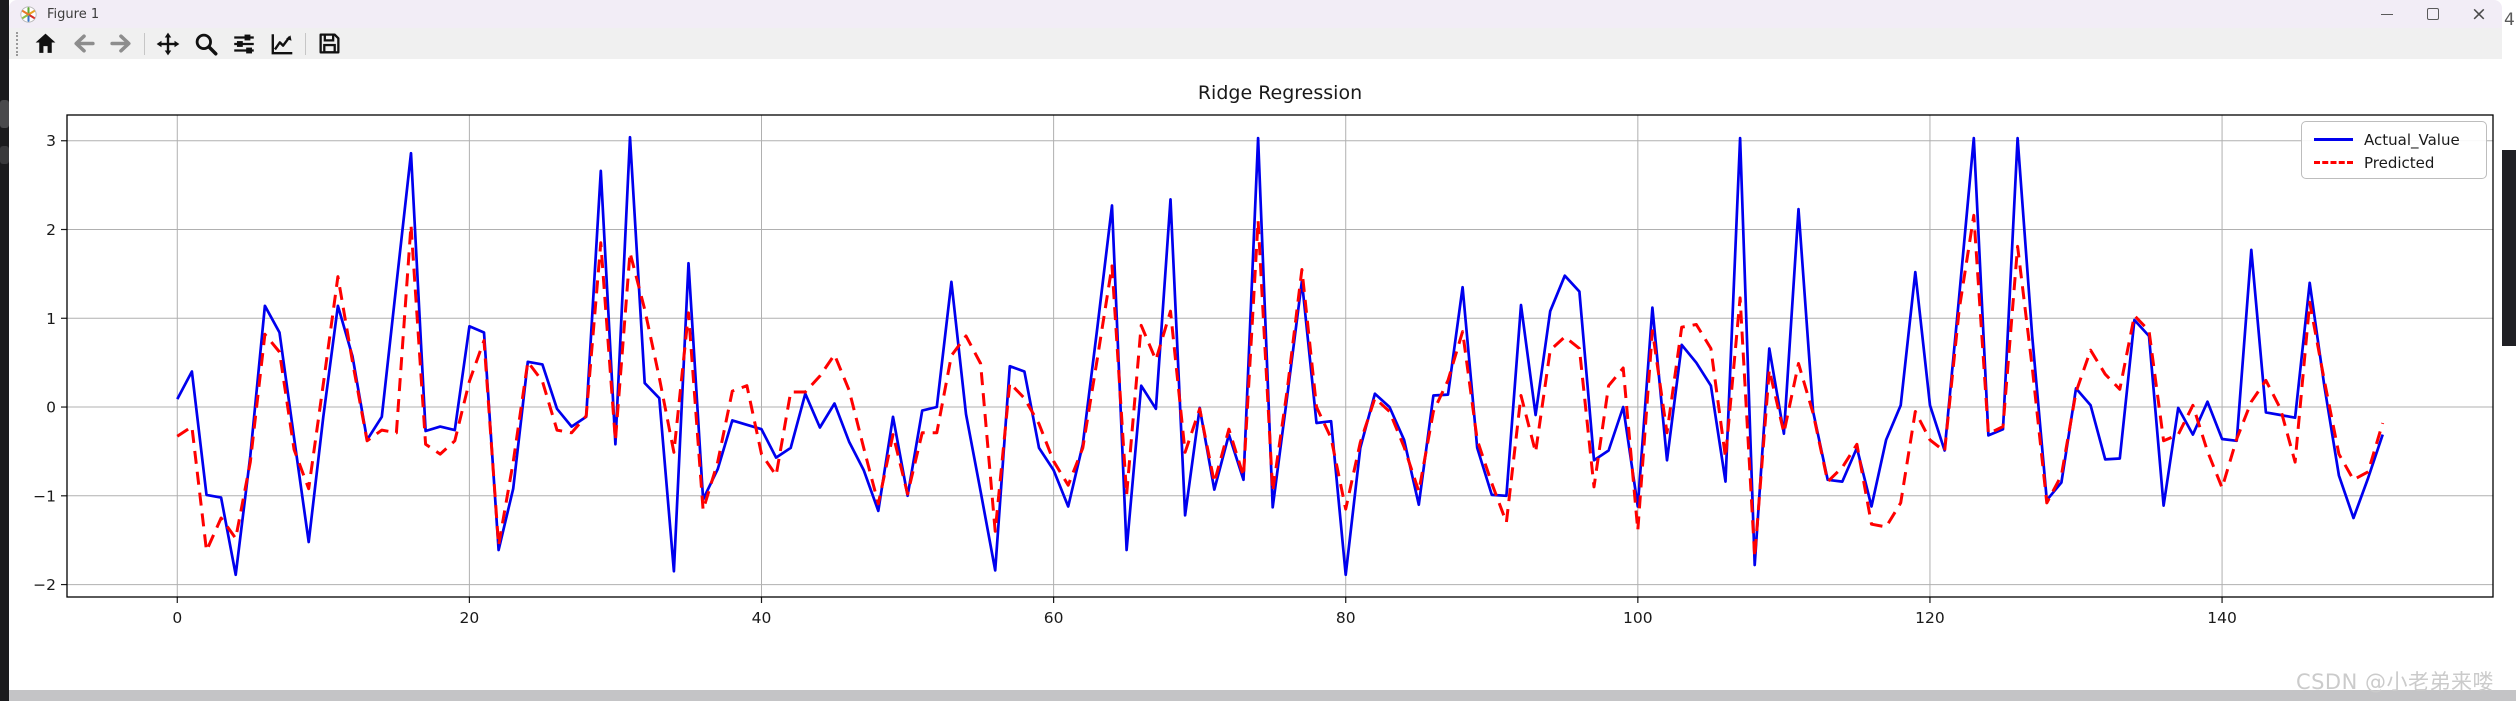 This screenshot has width=2516, height=701. Describe the element at coordinates (4, 350) in the screenshot. I see `background-left-panel` at that location.